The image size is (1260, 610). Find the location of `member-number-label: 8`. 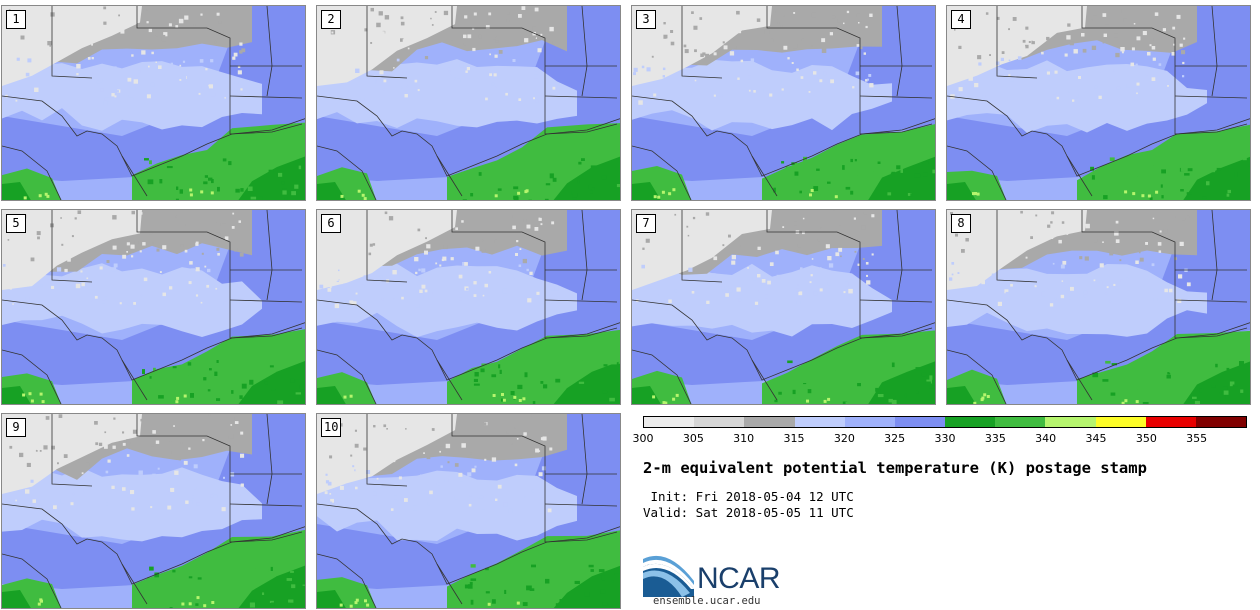

member-number-label: 8 is located at coordinates (961, 223).